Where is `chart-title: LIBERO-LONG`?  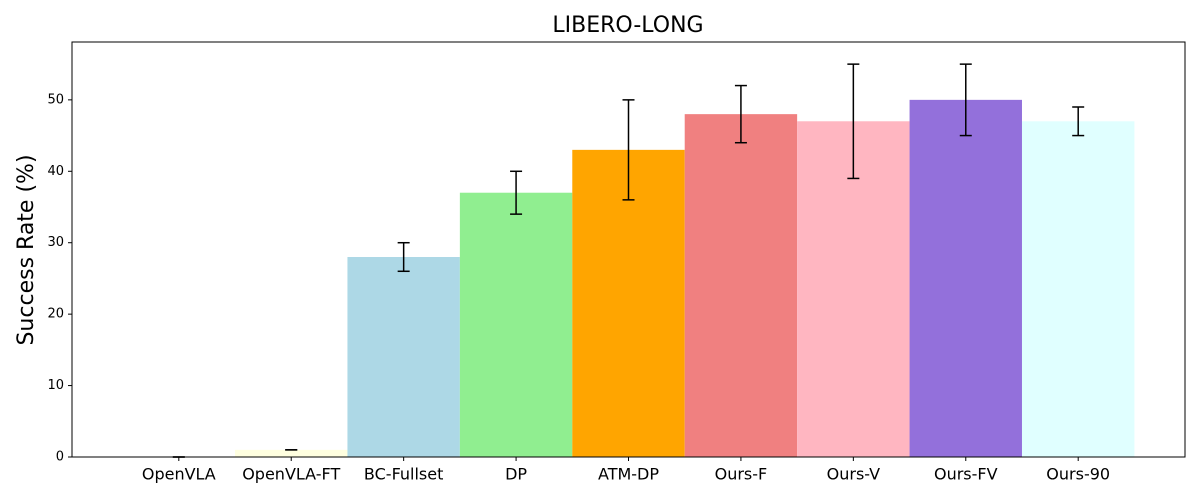 chart-title: LIBERO-LONG is located at coordinates (627, 25).